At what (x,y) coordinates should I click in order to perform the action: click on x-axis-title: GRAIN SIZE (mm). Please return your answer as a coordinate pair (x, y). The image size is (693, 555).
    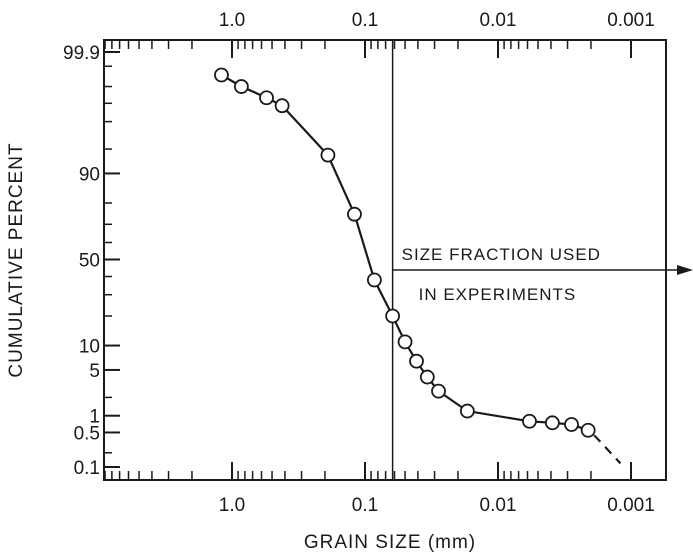
    Looking at the image, I should click on (390, 542).